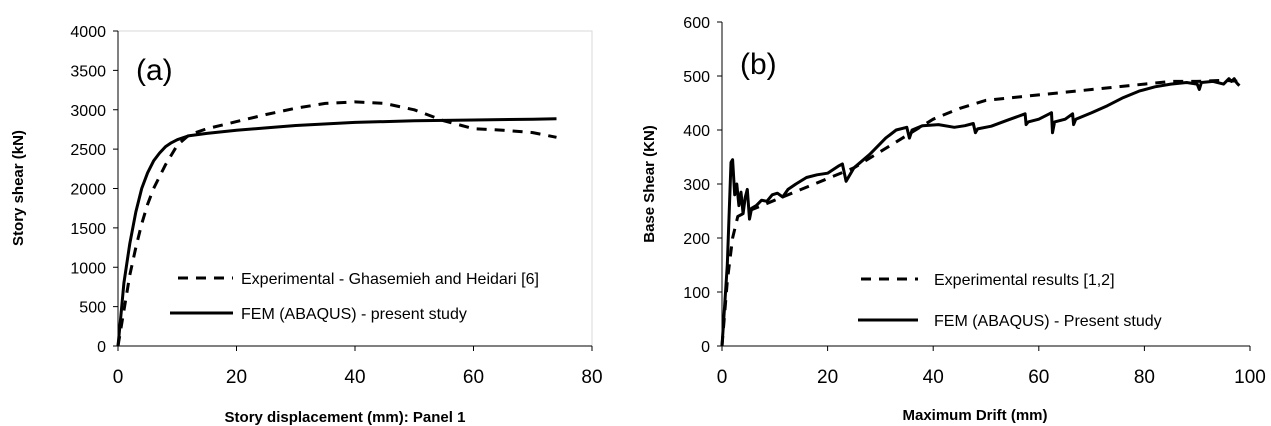 The width and height of the screenshot is (1271, 426). What do you see at coordinates (390, 279) in the screenshot?
I see `legend-label-experimental: Experimental - Ghasemieh and Heidari [6]` at bounding box center [390, 279].